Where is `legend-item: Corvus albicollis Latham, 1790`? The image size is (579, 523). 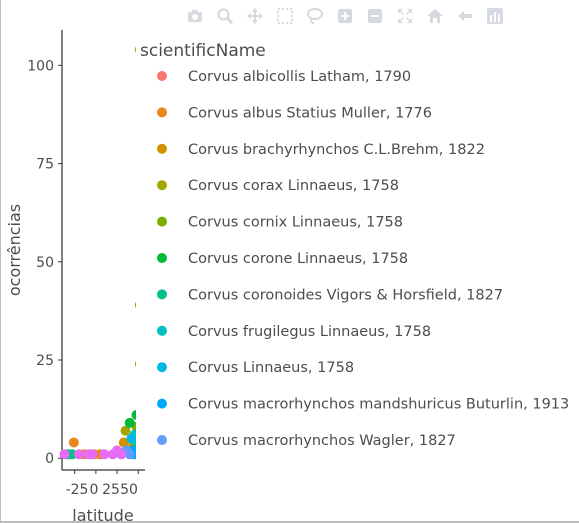 legend-item: Corvus albicollis Latham, 1790 is located at coordinates (284, 77).